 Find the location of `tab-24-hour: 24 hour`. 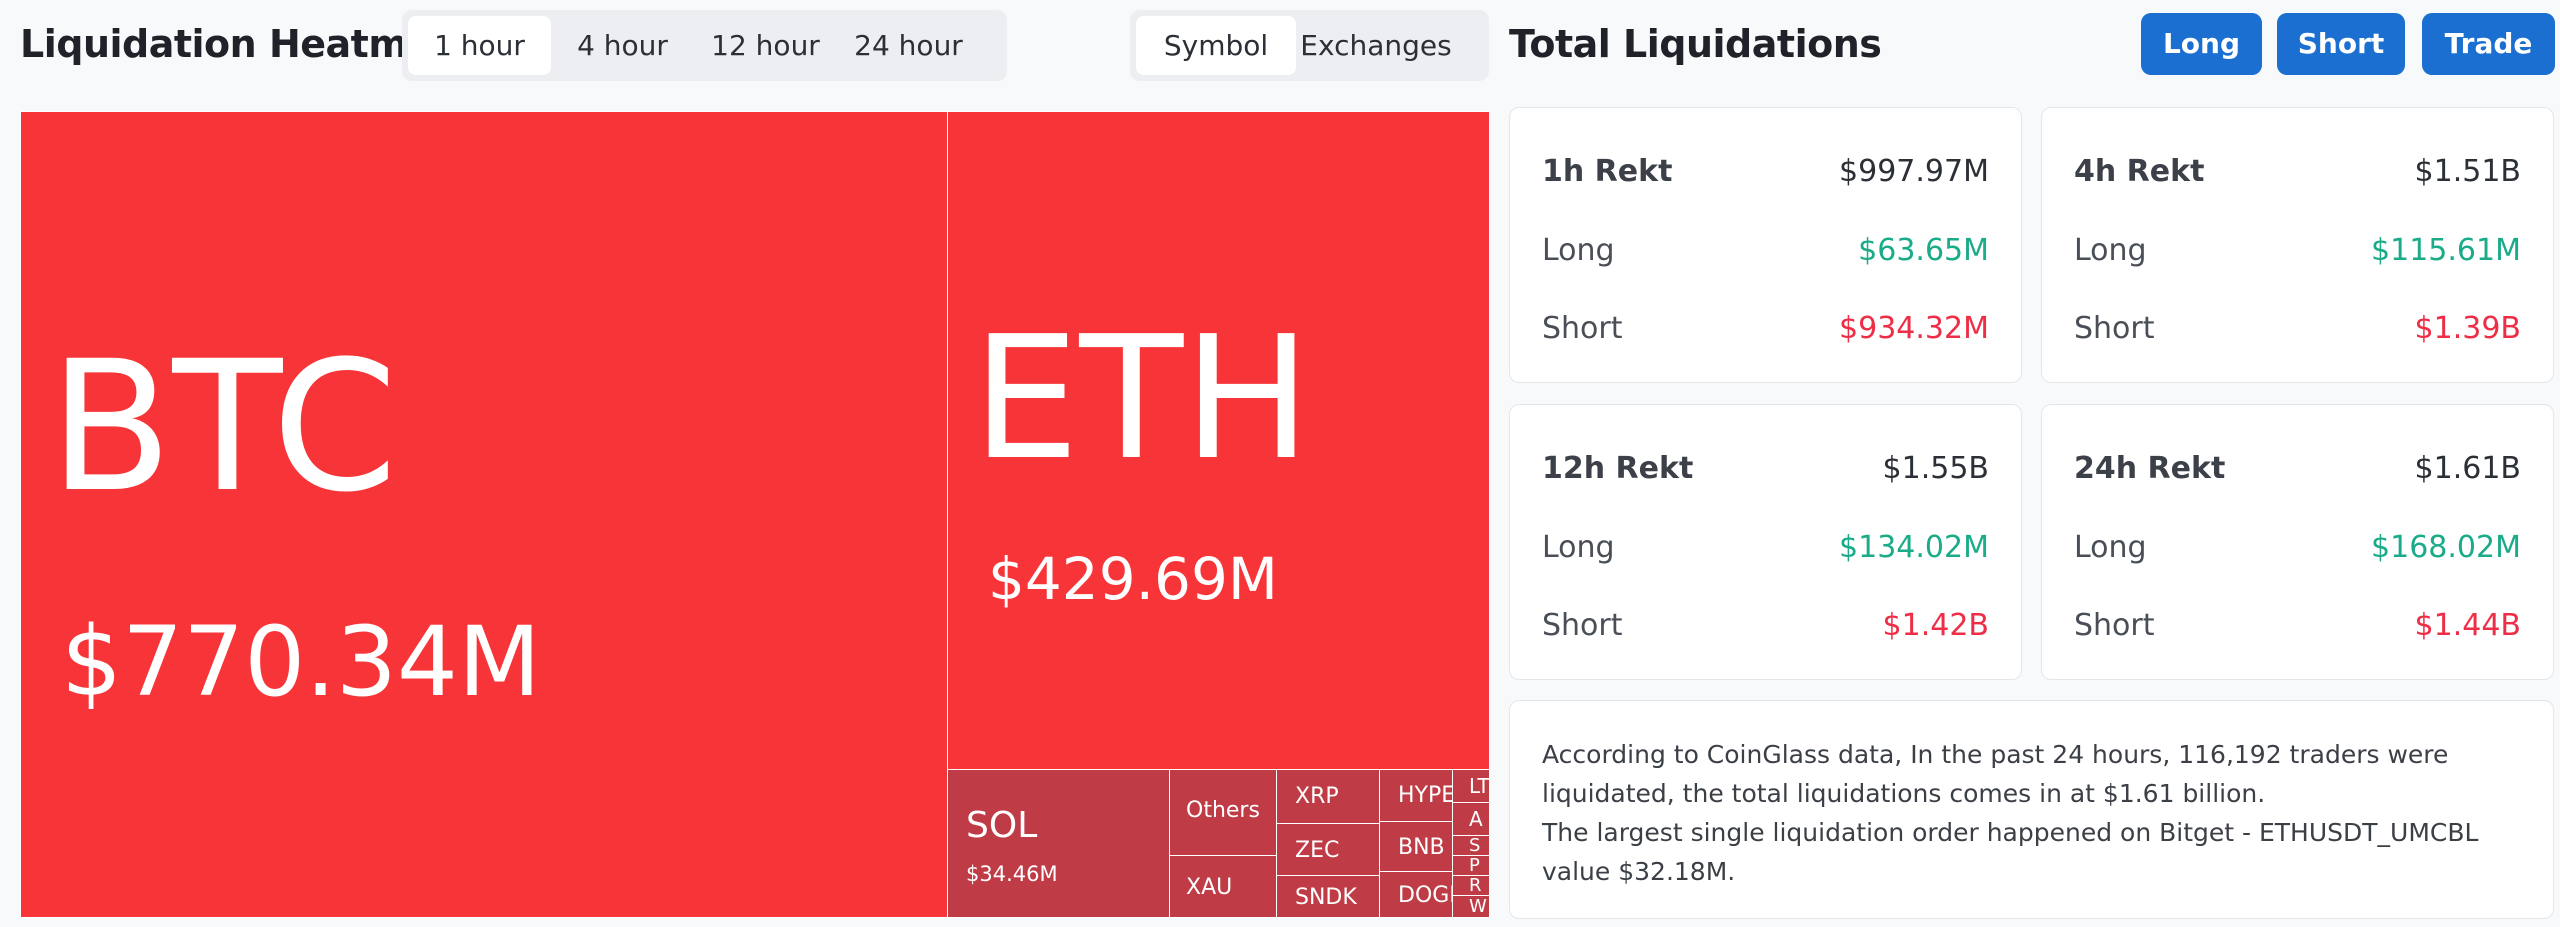

tab-24-hour: 24 hour is located at coordinates (908, 45).